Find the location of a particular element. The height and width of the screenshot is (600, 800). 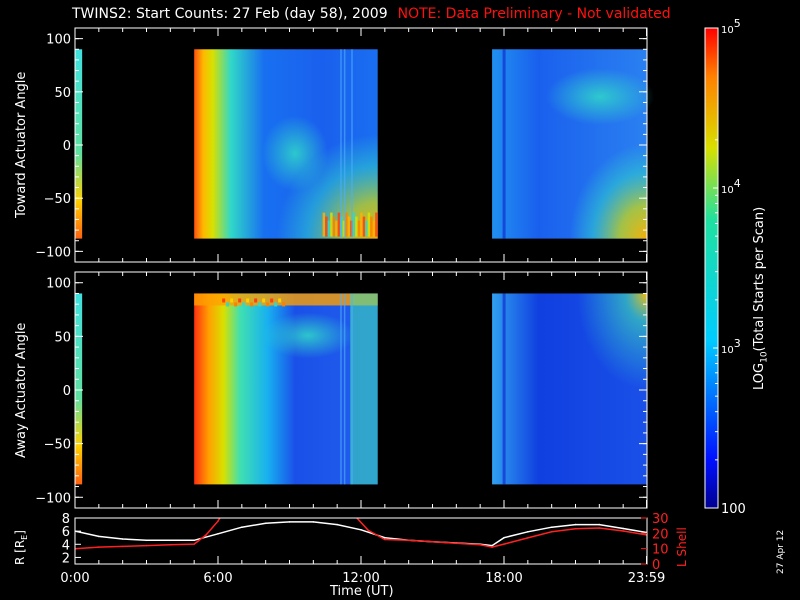

toward-ytick-label: 100 is located at coordinates (58, 40).